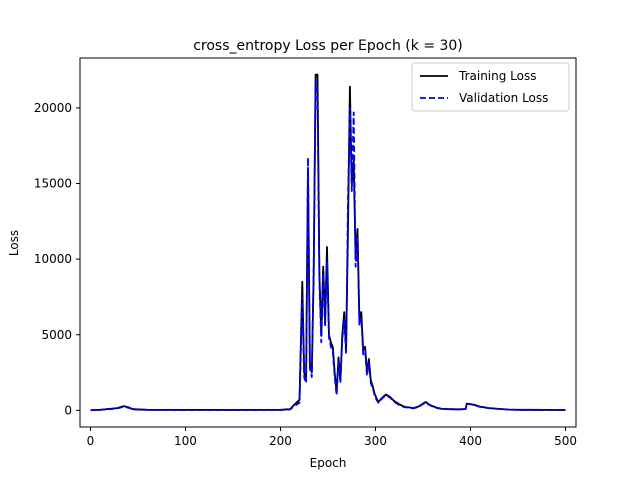 The height and width of the screenshot is (480, 640). I want to click on x-tick-label: 100, so click(185, 441).